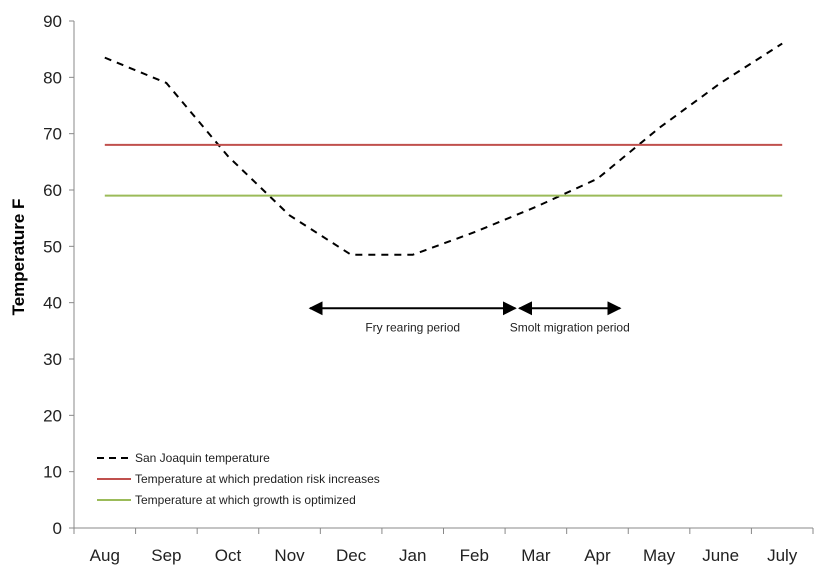  What do you see at coordinates (474, 555) in the screenshot?
I see `x-tick-label: Feb` at bounding box center [474, 555].